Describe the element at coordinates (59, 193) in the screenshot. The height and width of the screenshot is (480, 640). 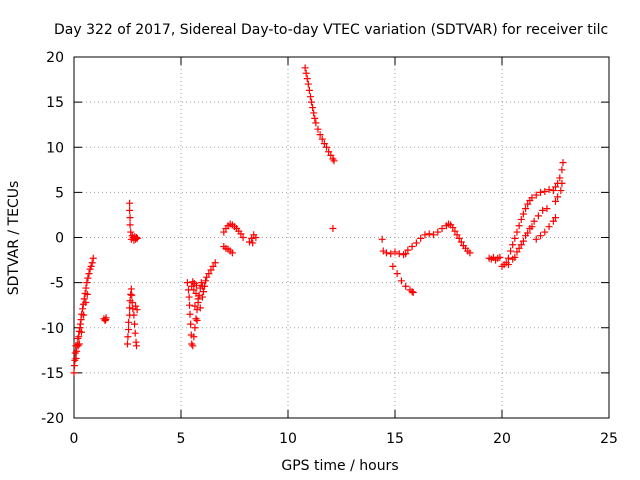
I see `y-tick-label: 5` at that location.